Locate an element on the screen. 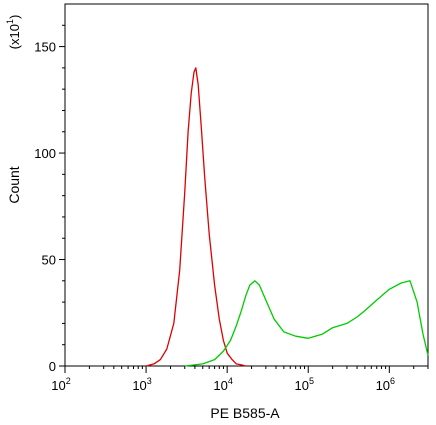 The width and height of the screenshot is (436, 425). y-multiplier-close: ) is located at coordinates (14, 17).